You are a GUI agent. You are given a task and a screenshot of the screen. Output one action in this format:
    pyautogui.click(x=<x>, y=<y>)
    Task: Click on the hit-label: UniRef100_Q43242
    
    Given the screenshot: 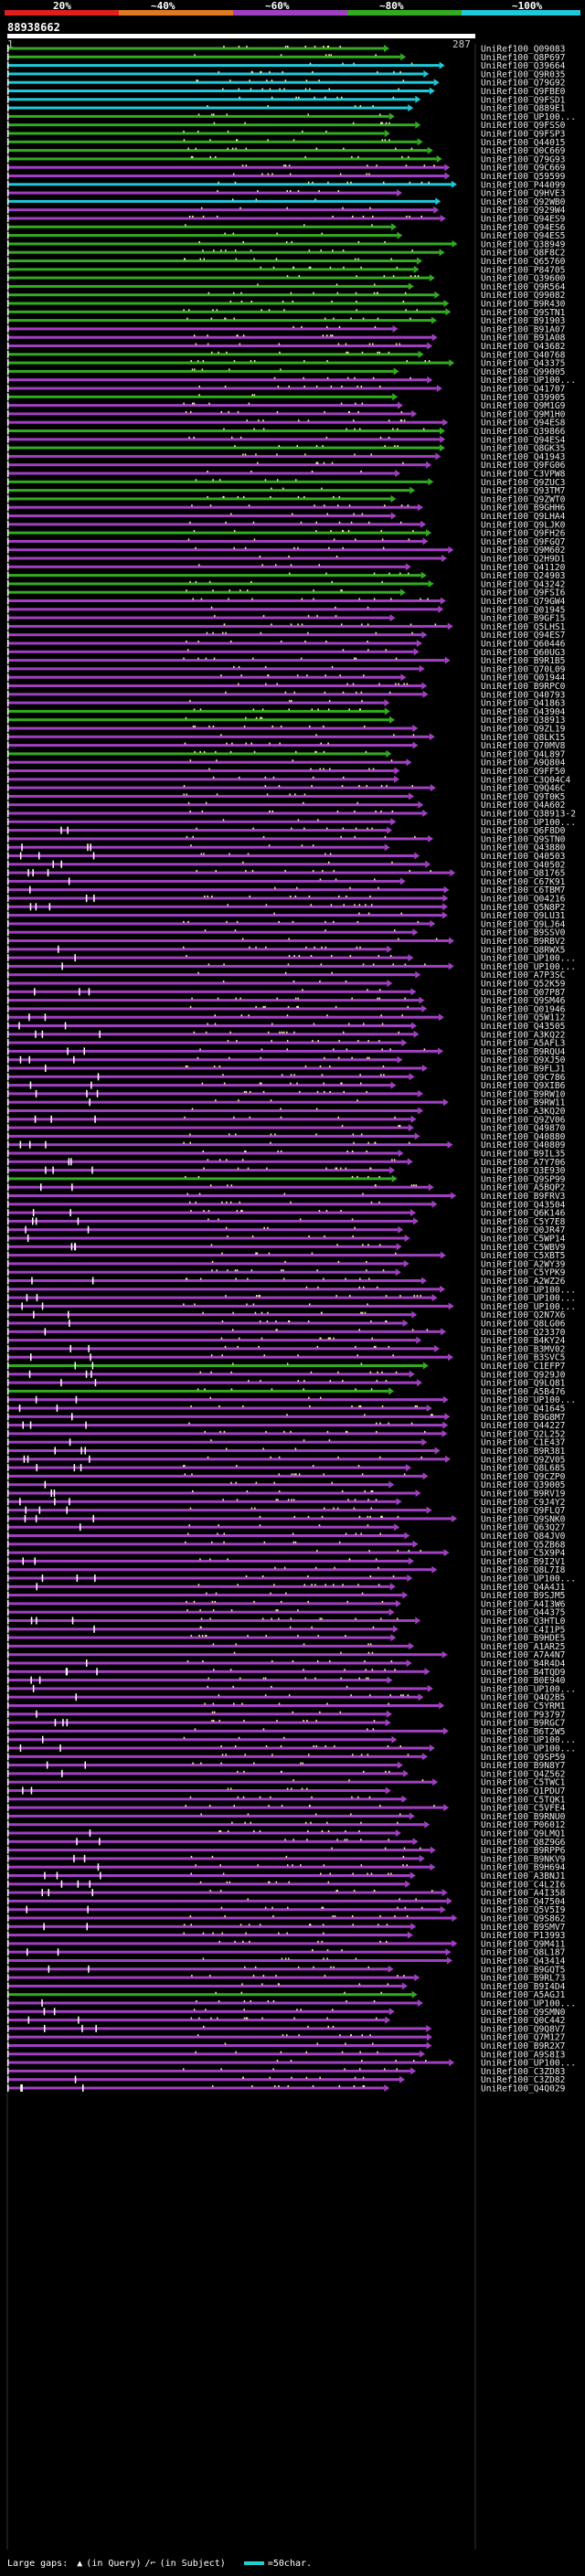 What is the action you would take?
    pyautogui.click(x=523, y=584)
    